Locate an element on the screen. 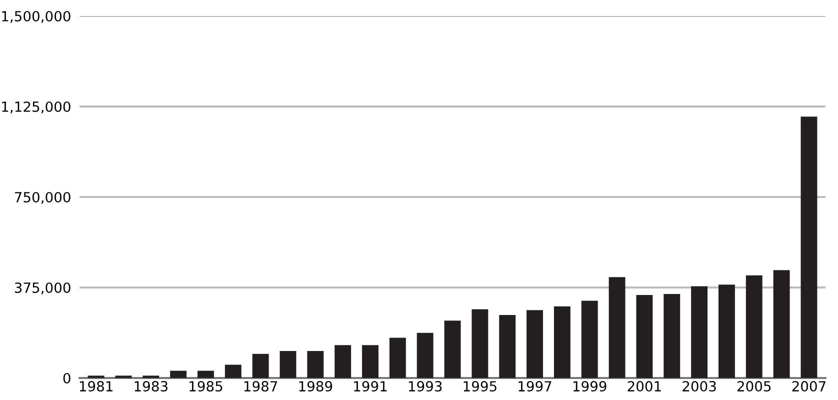 The height and width of the screenshot is (400, 838). x-tick-label: 1987 is located at coordinates (261, 386).